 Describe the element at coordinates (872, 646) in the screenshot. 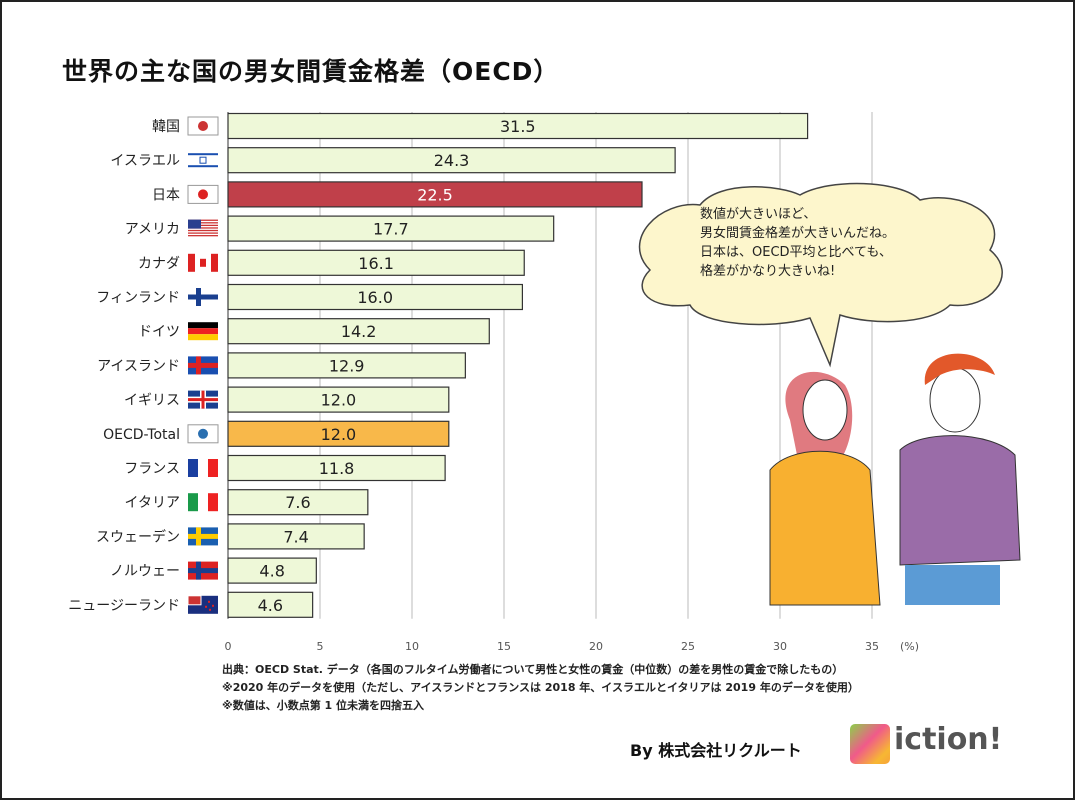

I see `x-tick-label: 35` at that location.